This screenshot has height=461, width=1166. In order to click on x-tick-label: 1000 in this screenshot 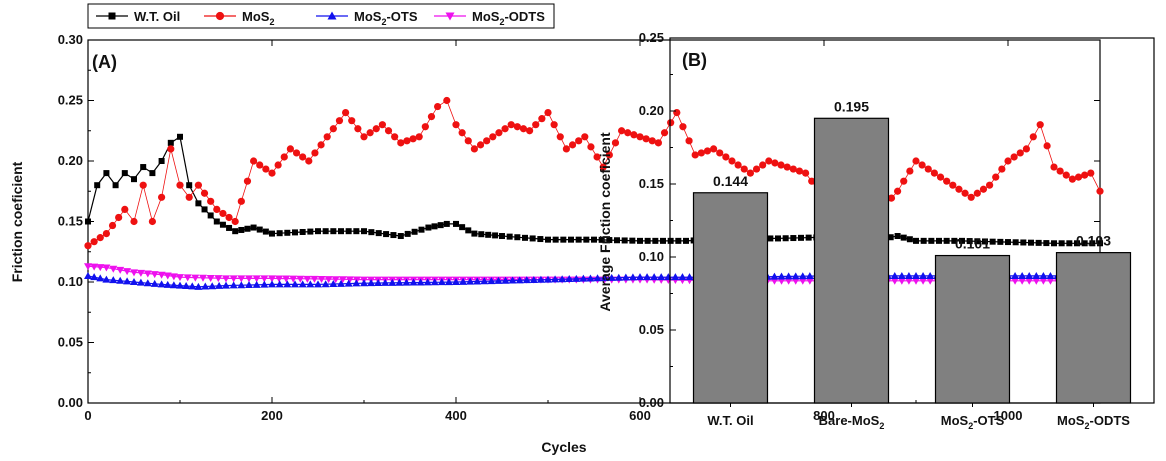, I will do `click(1008, 415)`.